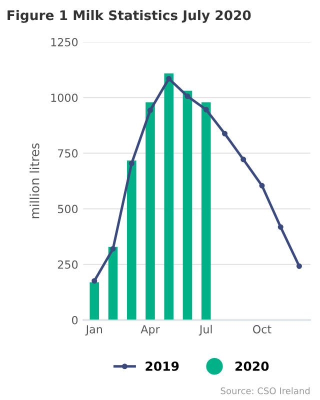 The width and height of the screenshot is (320, 400). Describe the element at coordinates (162, 366) in the screenshot. I see `legend-label: 2019` at that location.